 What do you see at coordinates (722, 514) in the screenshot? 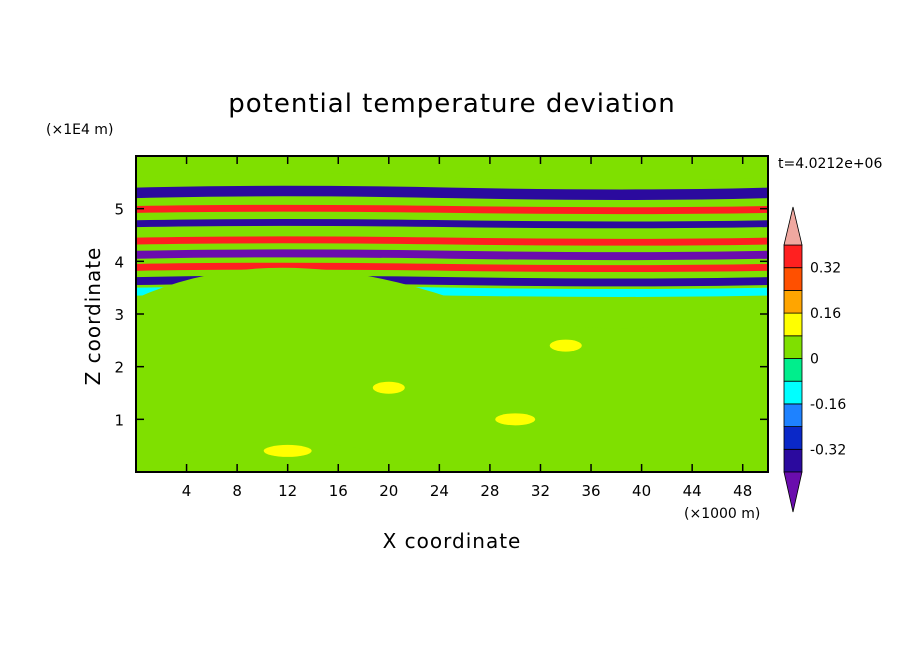
I see `x-unit-label: (×1000 m)` at bounding box center [722, 514].